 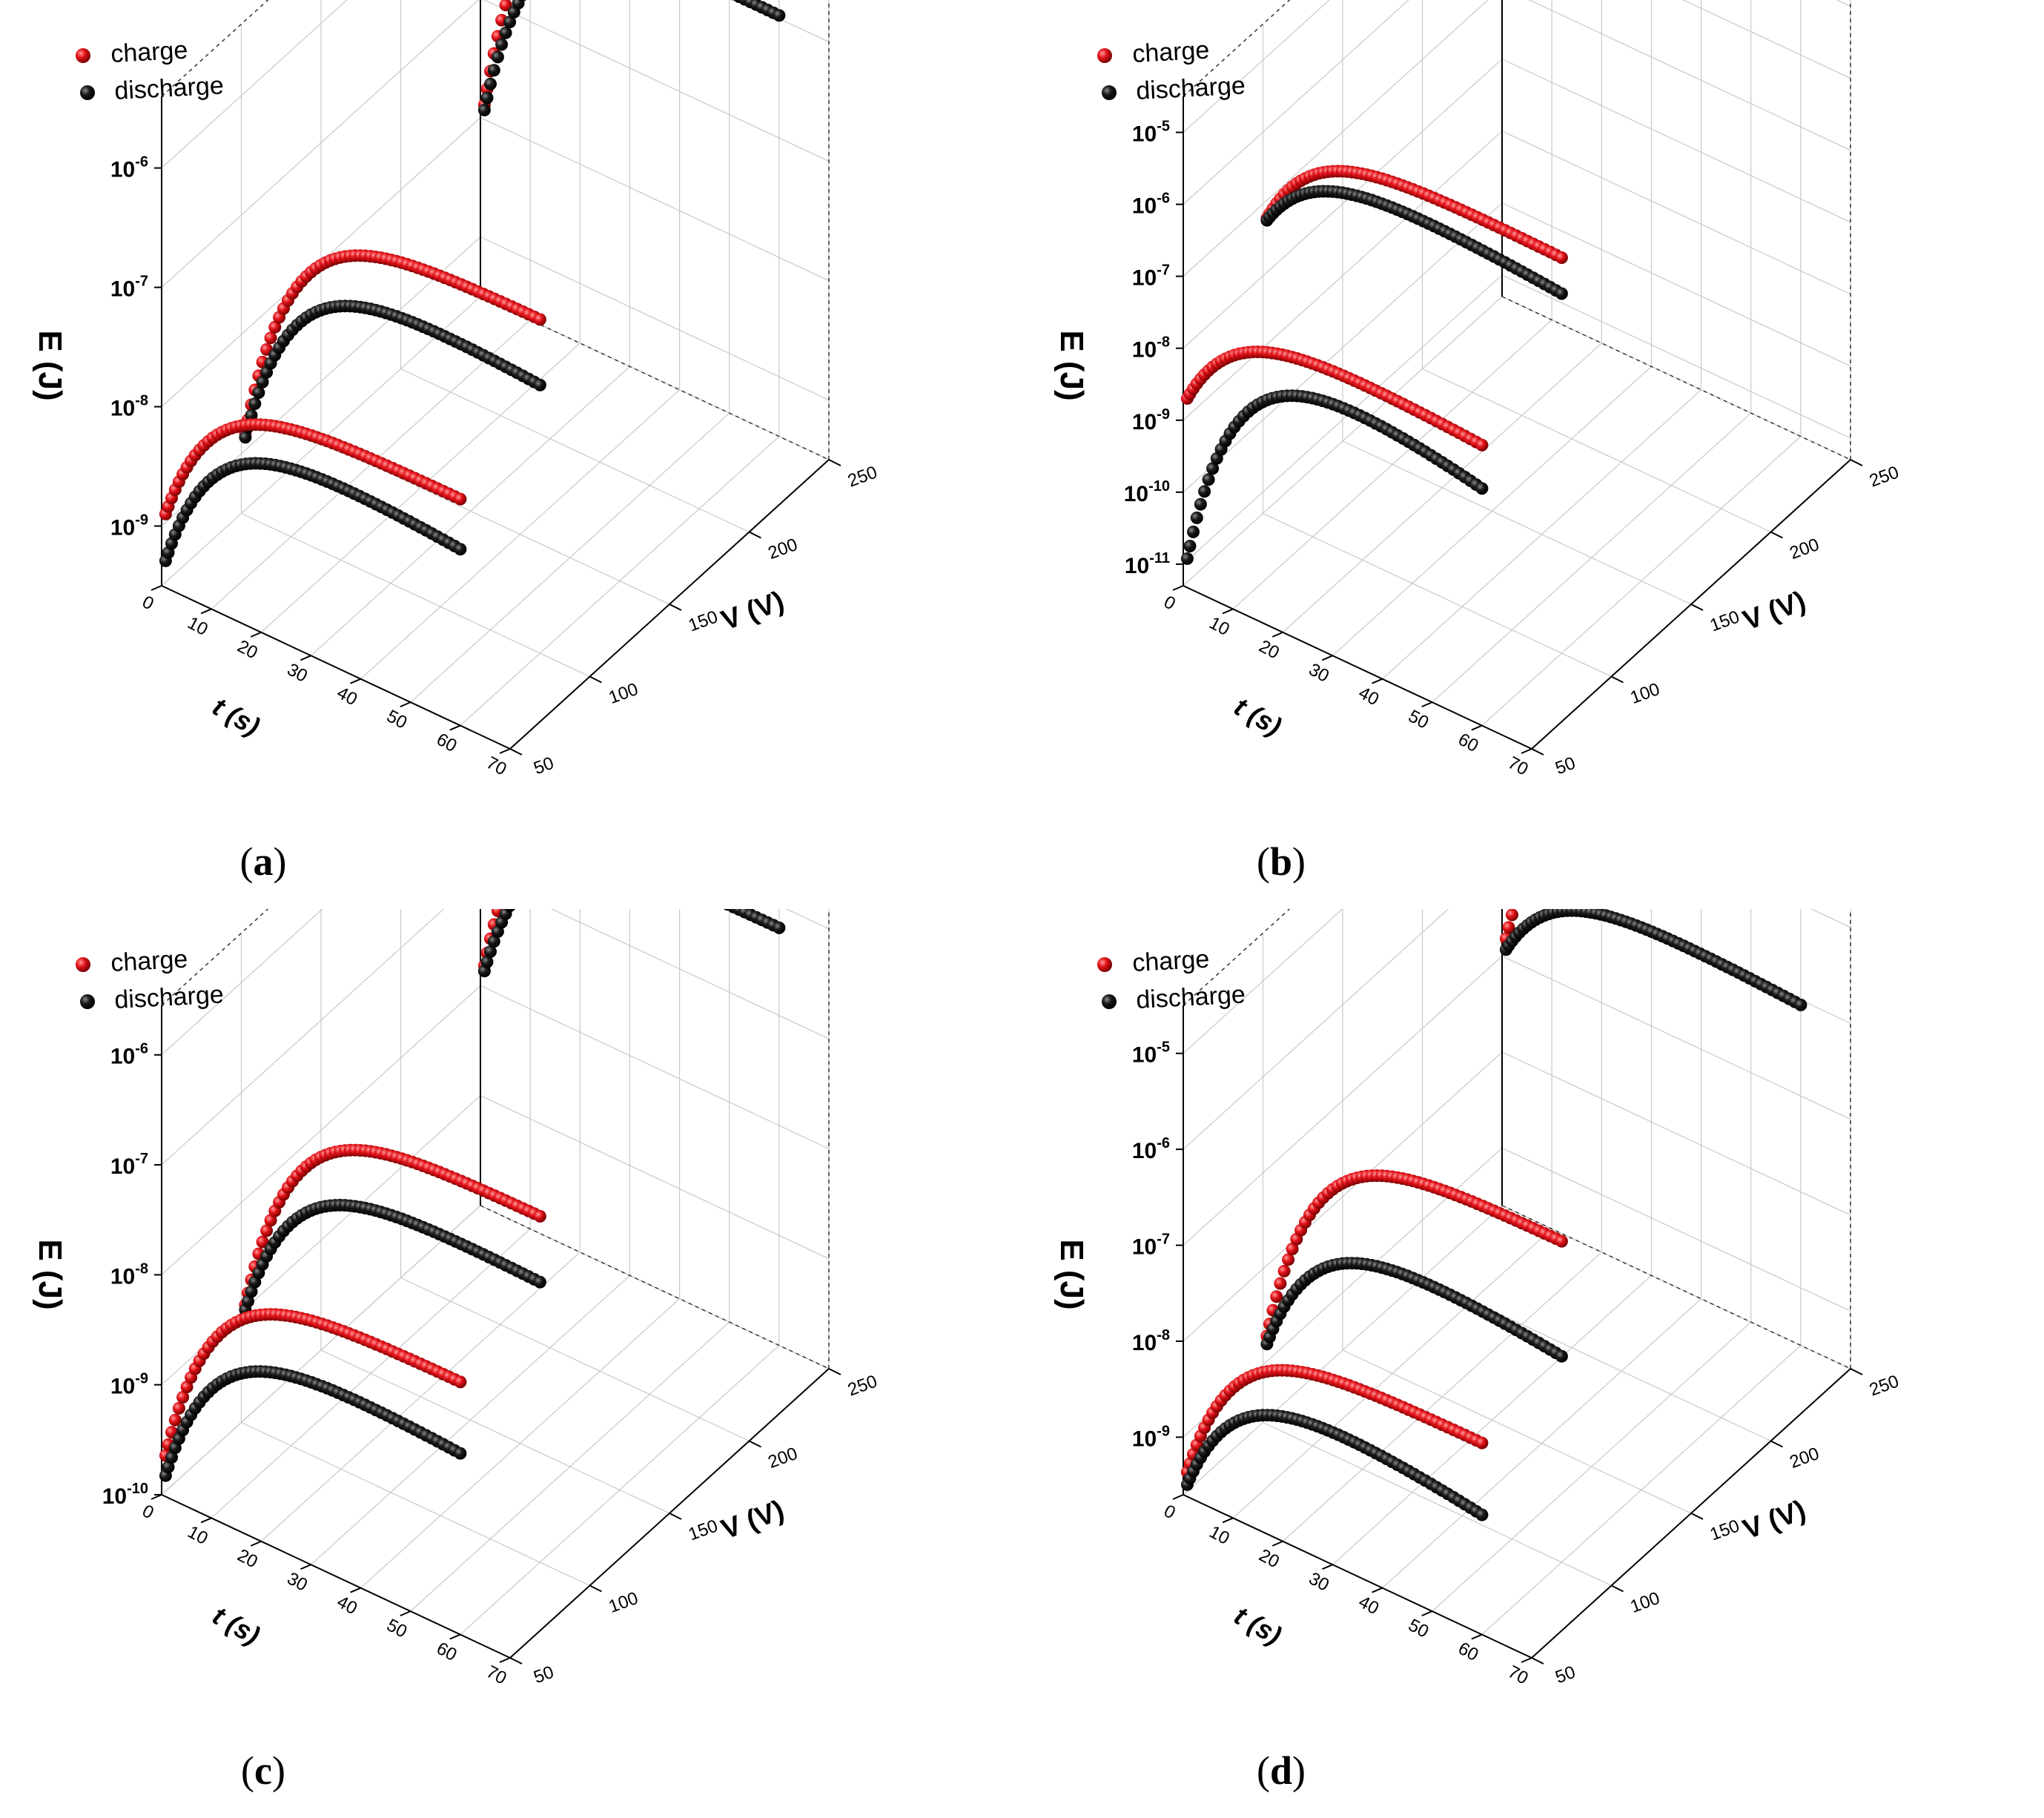 I want to click on t-axis-line, so click(x=1357, y=667).